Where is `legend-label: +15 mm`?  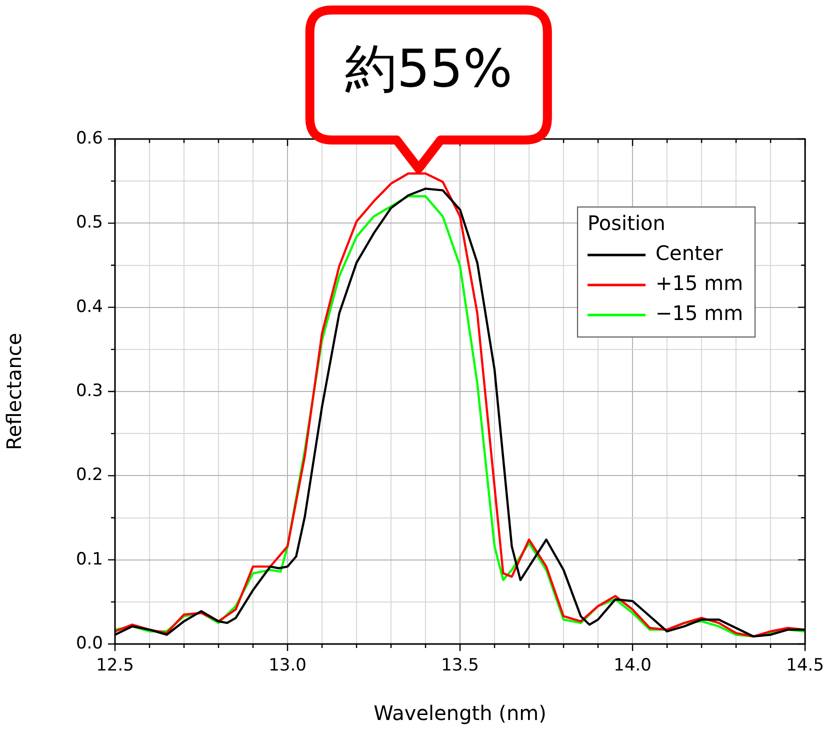 legend-label: +15 mm is located at coordinates (700, 283).